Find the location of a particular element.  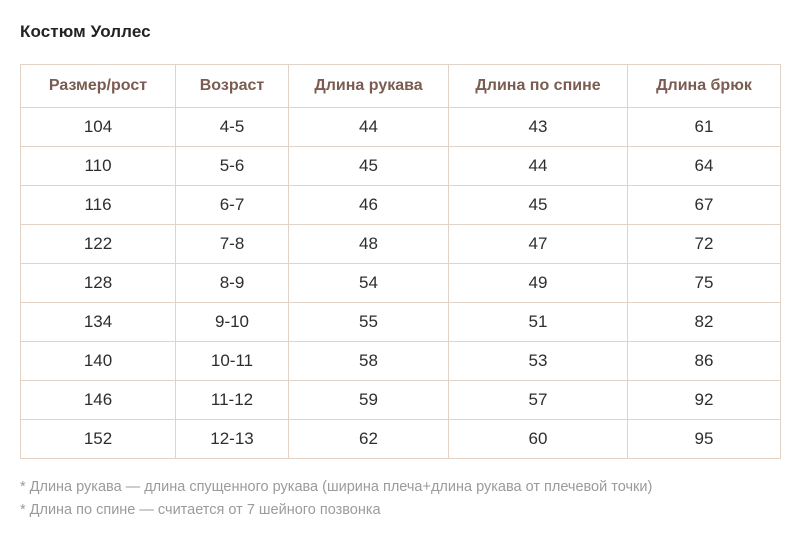

page-title: Костюм Уоллес is located at coordinates (85, 31).